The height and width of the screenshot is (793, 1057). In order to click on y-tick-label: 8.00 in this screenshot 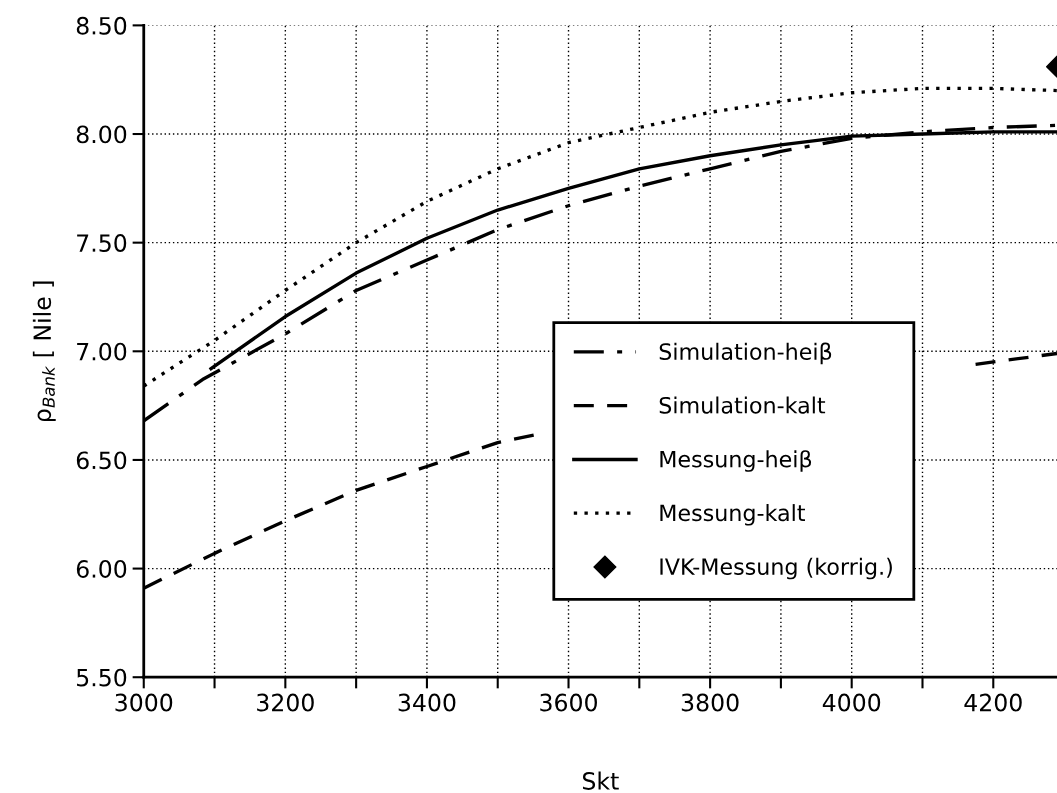, I will do `click(101, 134)`.